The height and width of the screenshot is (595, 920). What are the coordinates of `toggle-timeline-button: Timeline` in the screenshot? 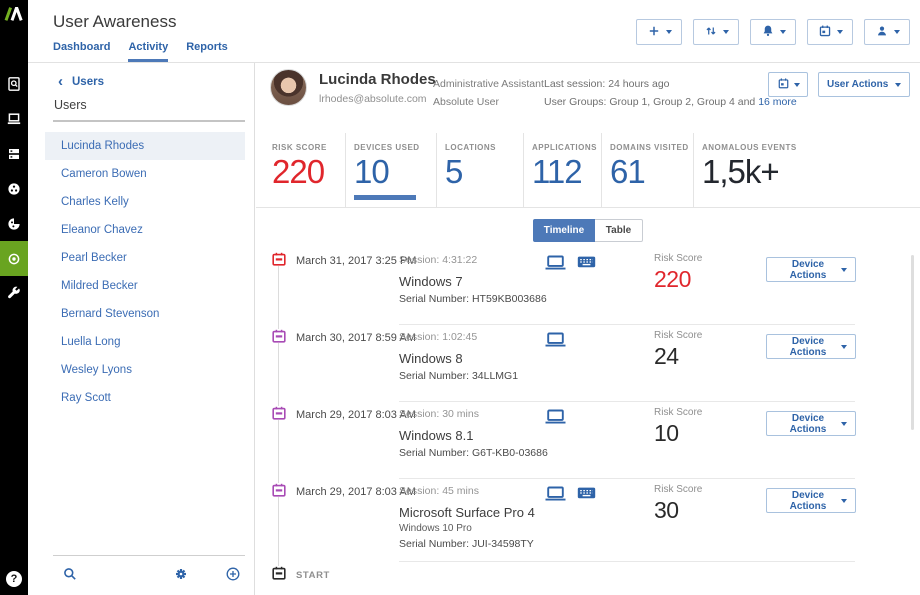 It's located at (564, 230).